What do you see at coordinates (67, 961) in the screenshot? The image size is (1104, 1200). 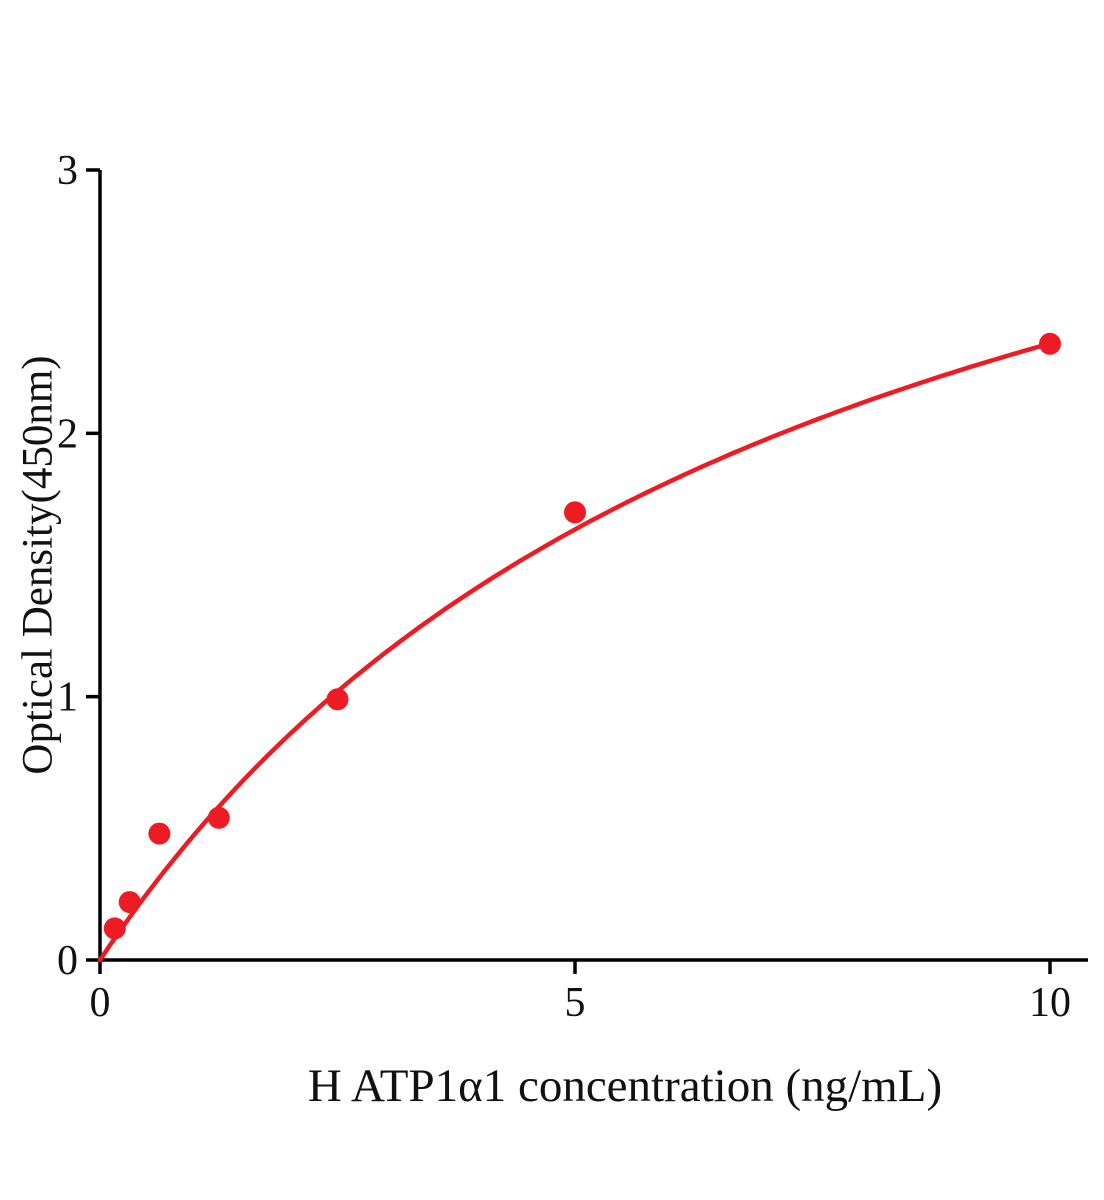 I see `y-tick-label: 0` at bounding box center [67, 961].